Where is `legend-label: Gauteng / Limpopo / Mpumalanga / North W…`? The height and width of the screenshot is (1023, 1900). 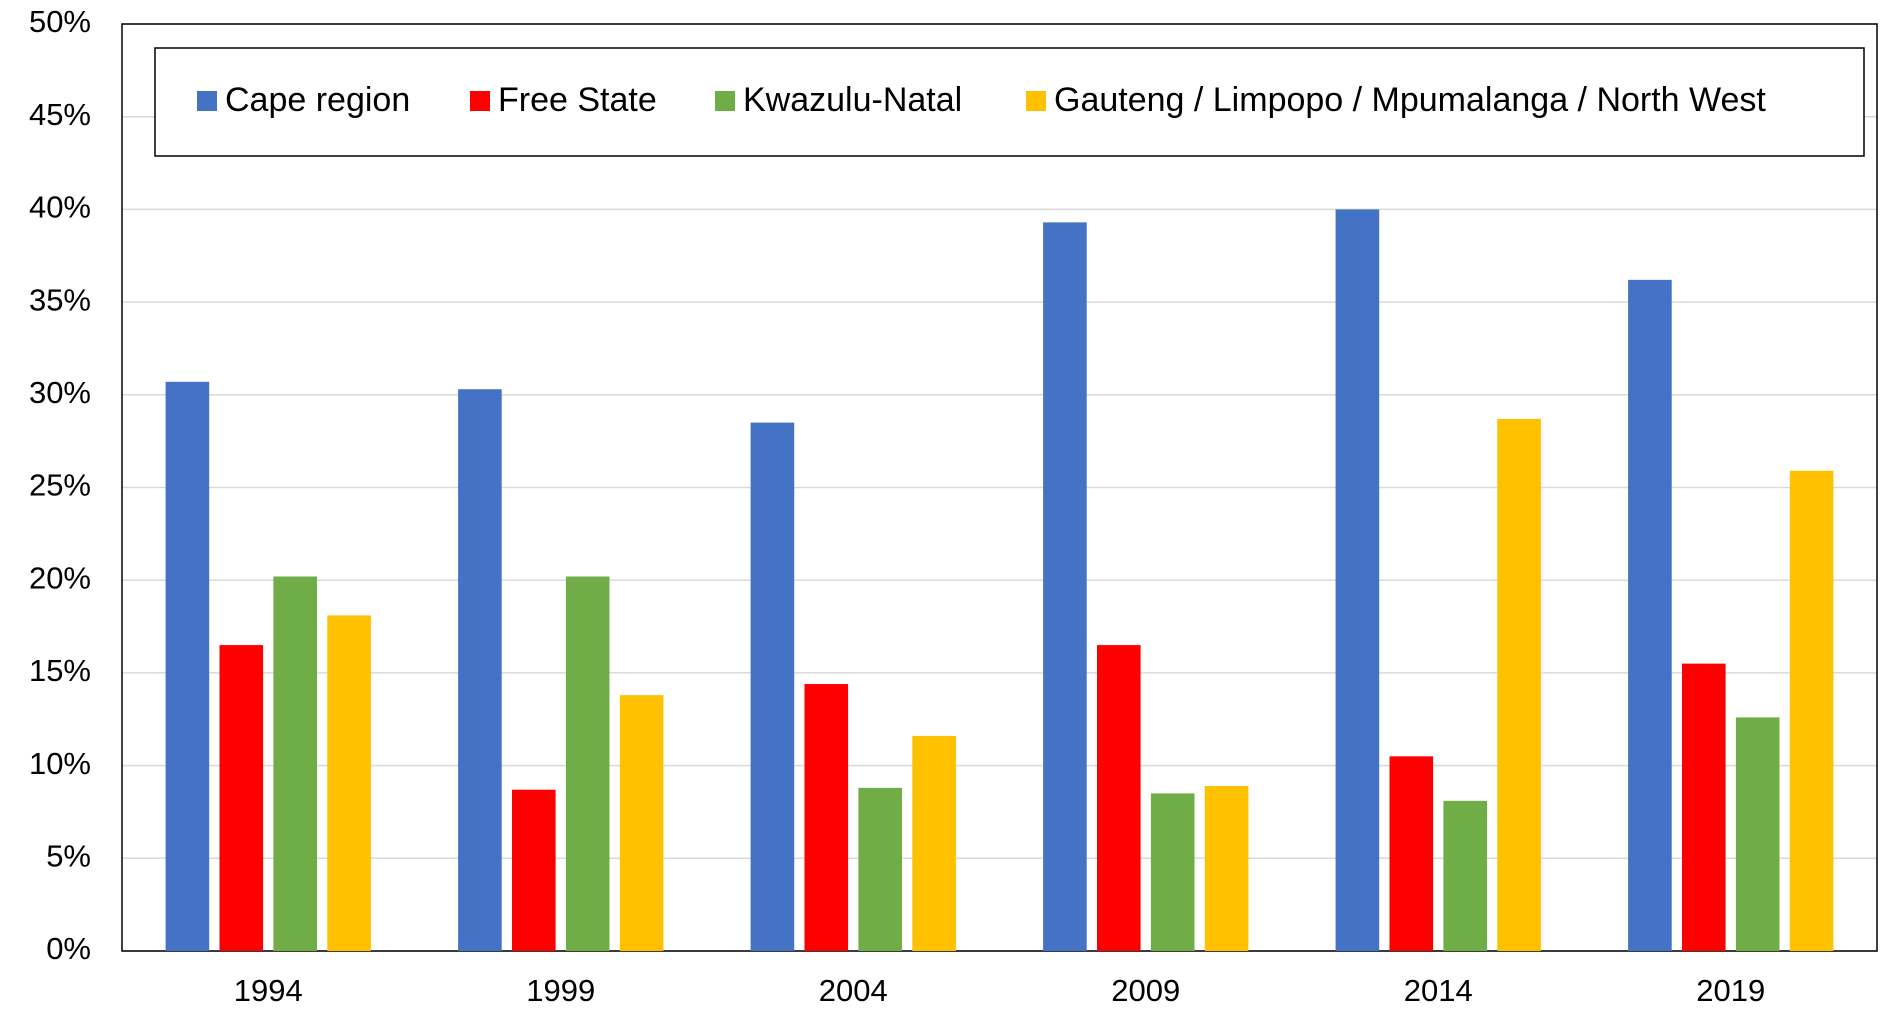
legend-label: Gauteng / Limpopo / Mpumalanga / North W… is located at coordinates (1410, 100).